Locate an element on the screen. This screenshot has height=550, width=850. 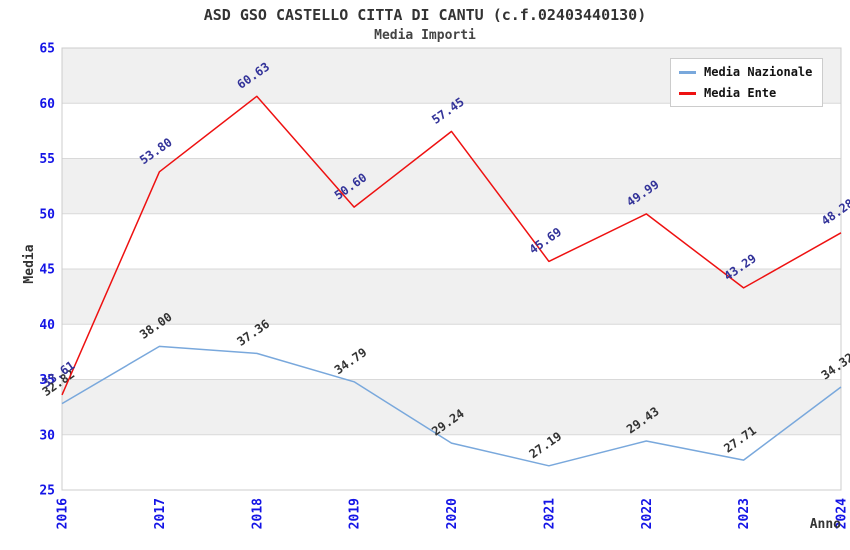
y-tick-label: 40 is located at coordinates (47, 325).